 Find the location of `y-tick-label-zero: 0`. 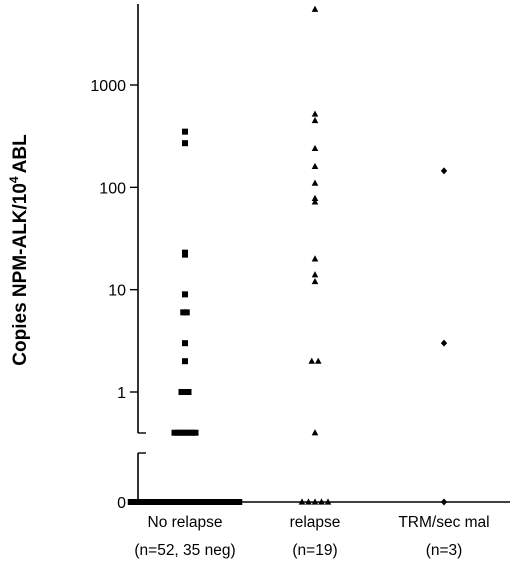

y-tick-label-zero: 0 is located at coordinates (121, 503).